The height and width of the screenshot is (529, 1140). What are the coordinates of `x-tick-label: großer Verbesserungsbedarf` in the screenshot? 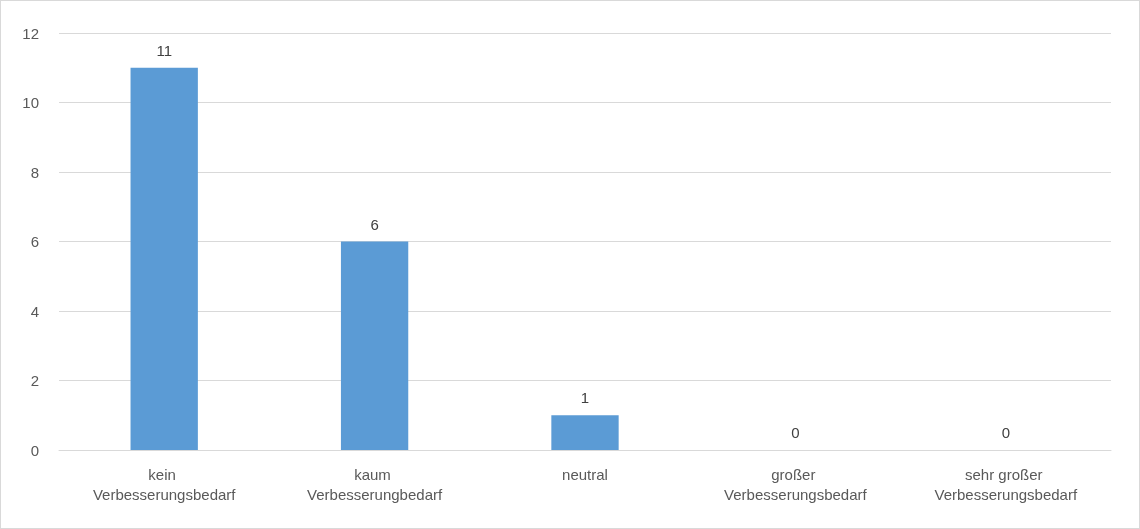 It's located at (796, 484).